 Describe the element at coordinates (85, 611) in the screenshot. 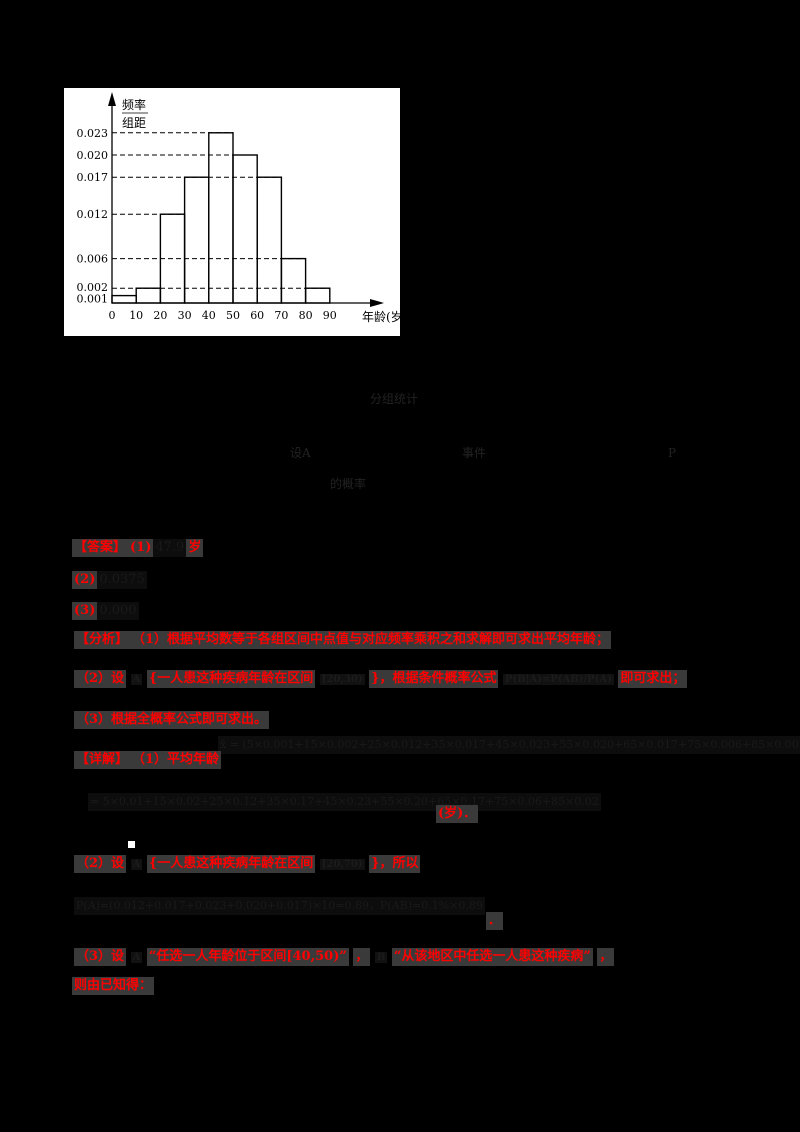

I see `answer-3-index: (3)` at that location.